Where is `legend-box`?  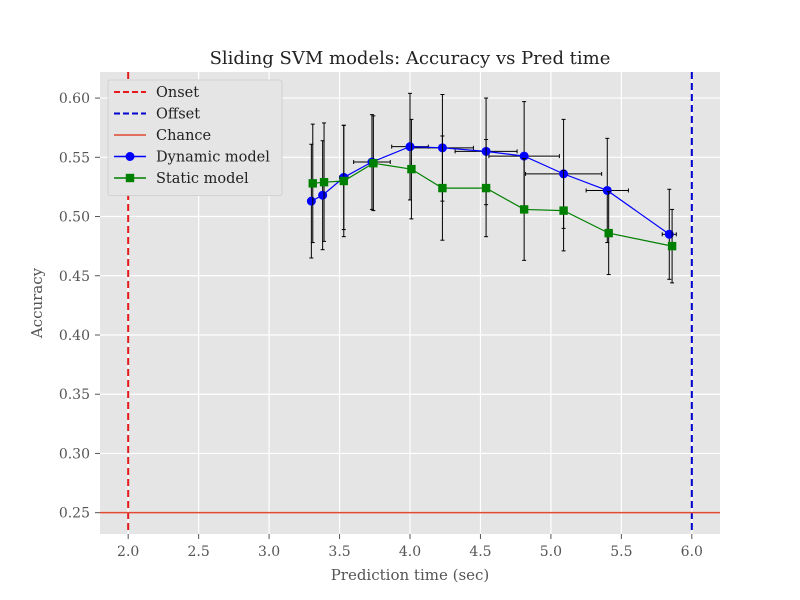 legend-box is located at coordinates (195, 137).